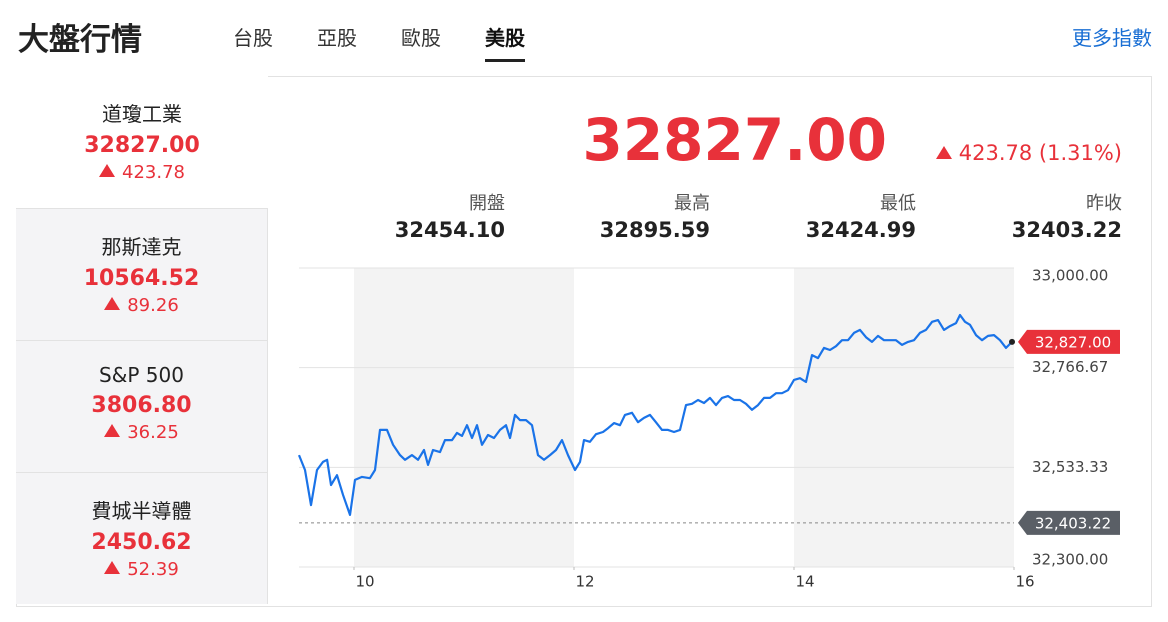 The height and width of the screenshot is (622, 1168). Describe the element at coordinates (142, 145) in the screenshot. I see `index-value: 32827.00` at that location.